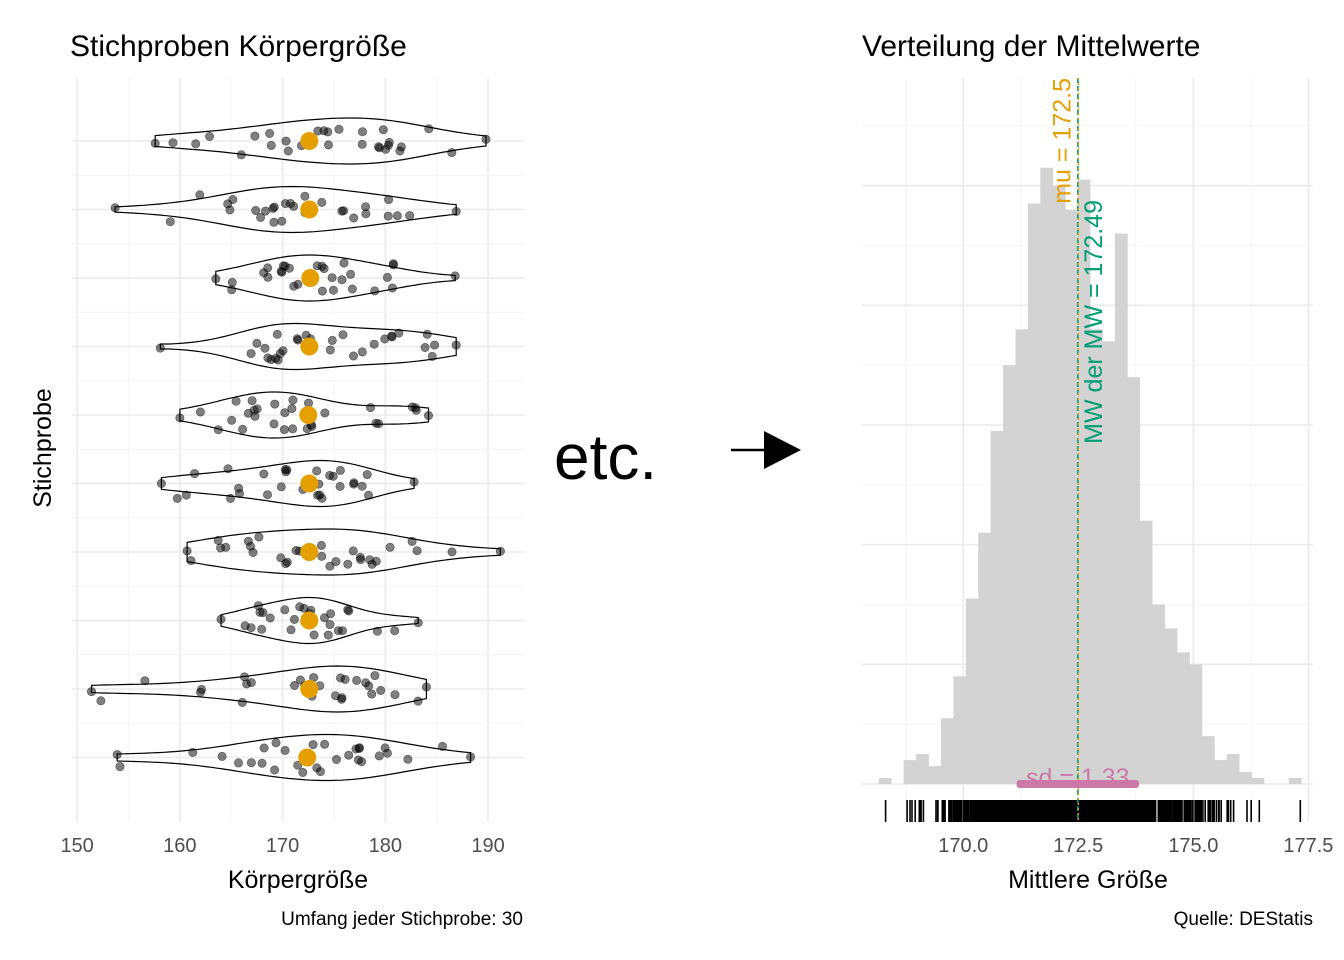 This screenshot has height=960, width=1344. I want to click on right-x-tick-label: 177.5, so click(1308, 846).